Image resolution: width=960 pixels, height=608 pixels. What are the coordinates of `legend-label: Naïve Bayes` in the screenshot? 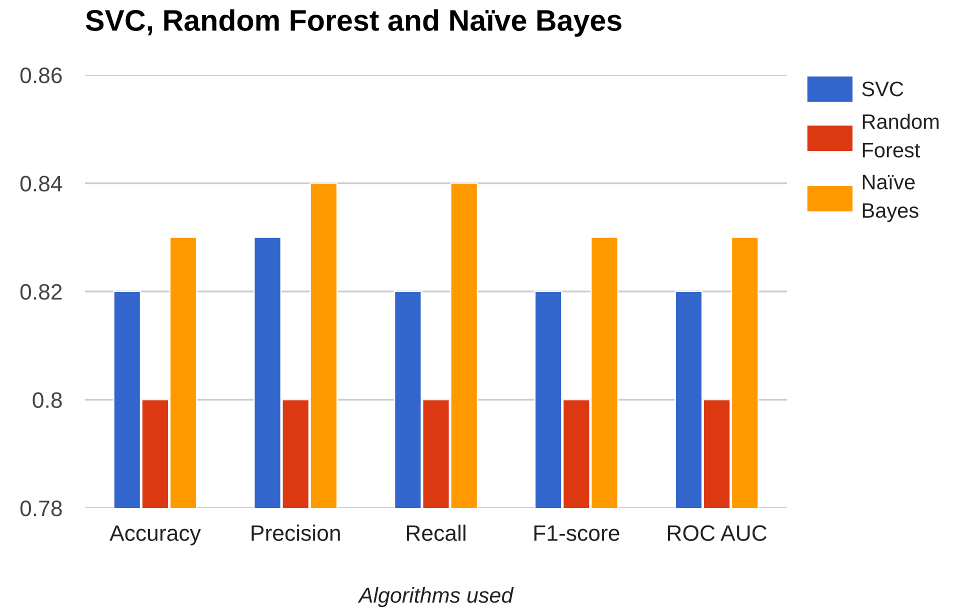 It's located at (890, 198).